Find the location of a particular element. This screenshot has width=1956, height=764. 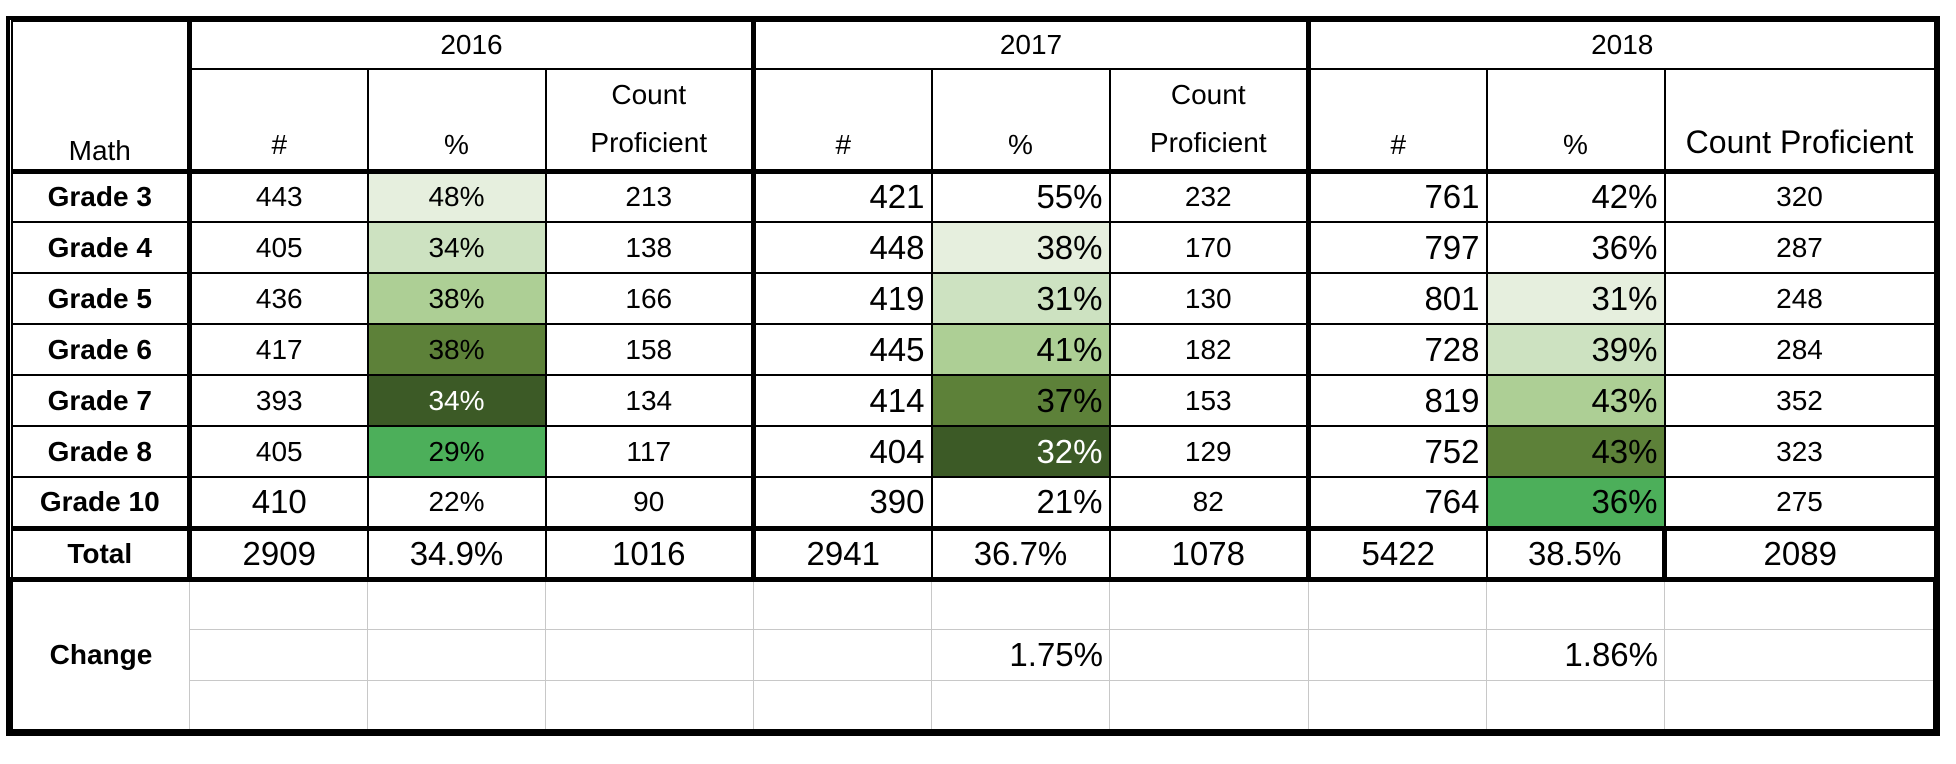

cell-proficient-2018: 320 is located at coordinates (1799, 195).